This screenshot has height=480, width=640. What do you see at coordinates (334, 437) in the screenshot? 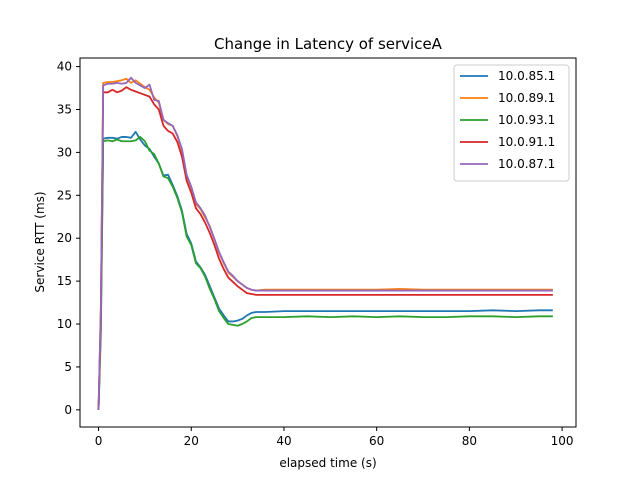
I see `x-axis: 0 20 40 60 80 100` at bounding box center [334, 437].